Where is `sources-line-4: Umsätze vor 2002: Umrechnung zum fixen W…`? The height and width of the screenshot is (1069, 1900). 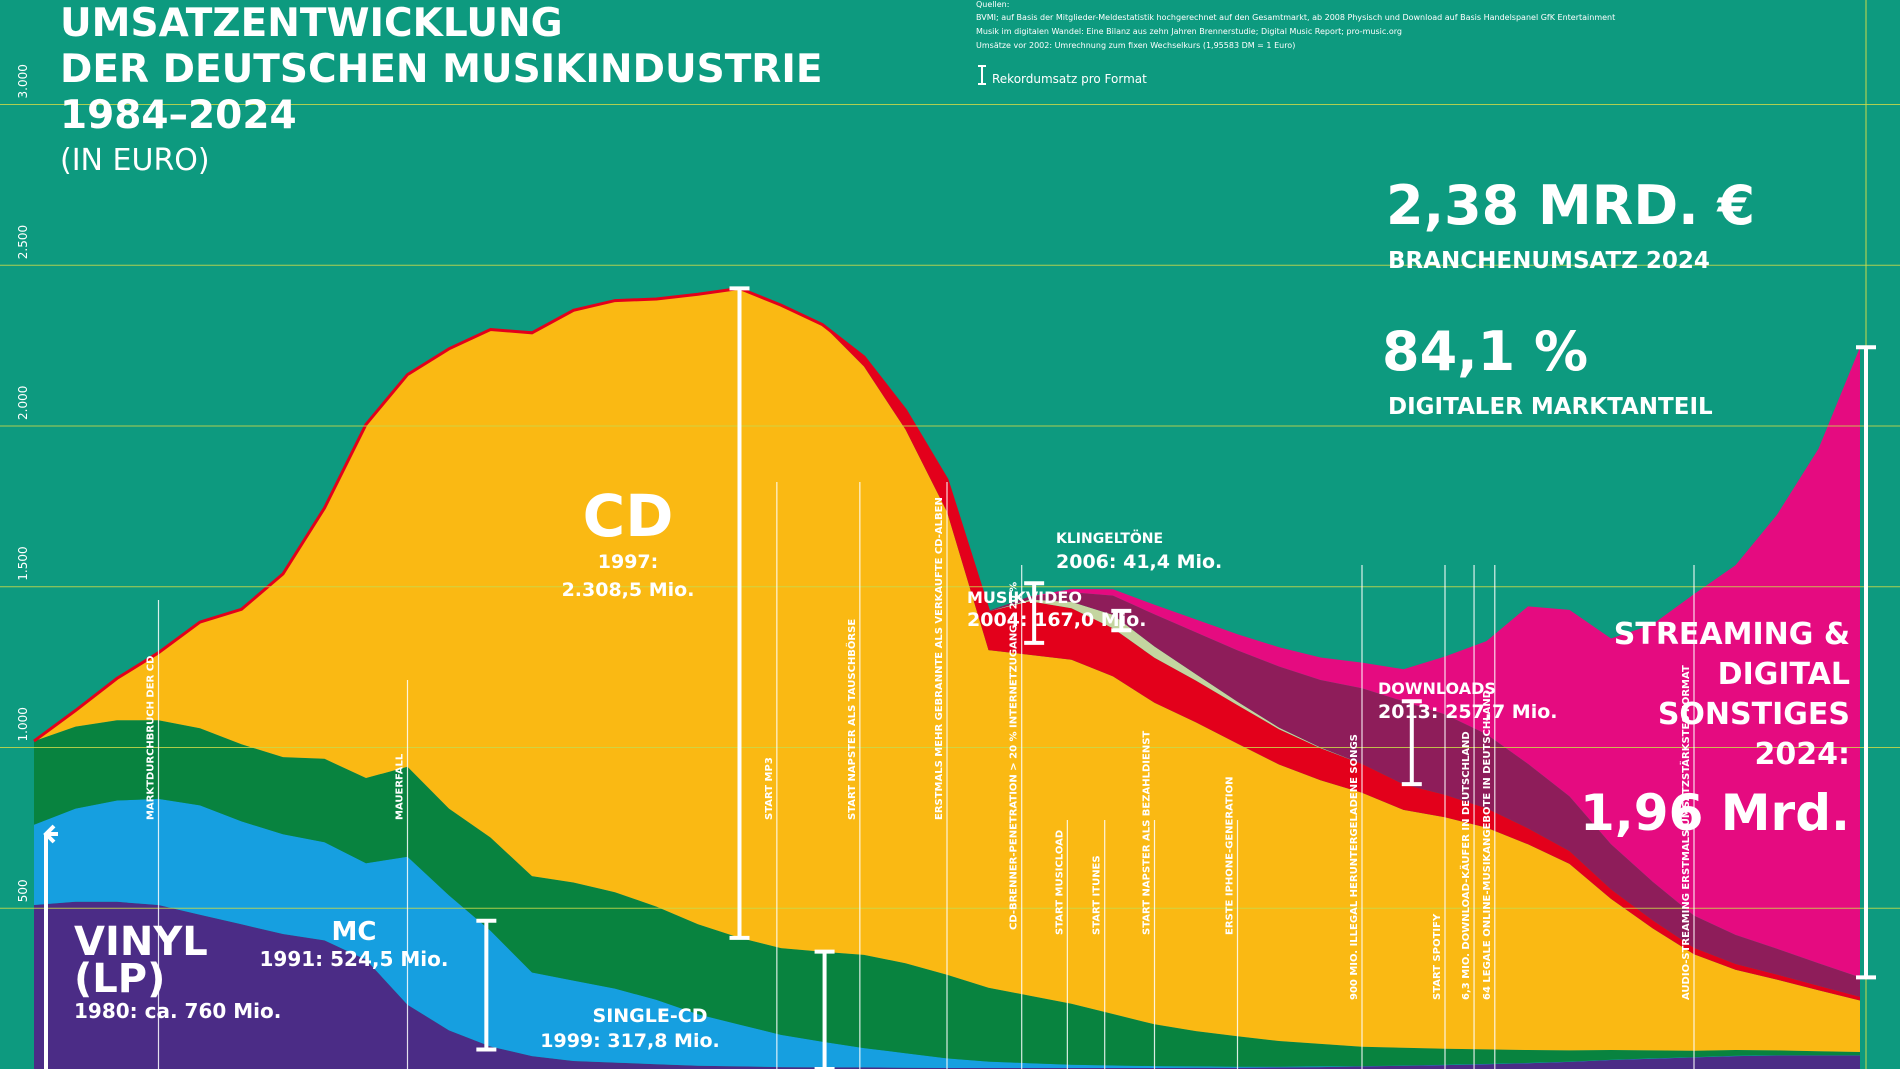
sources-line-4: Umsätze vor 2002: Umrechnung zum fixen W… is located at coordinates (1135, 45).